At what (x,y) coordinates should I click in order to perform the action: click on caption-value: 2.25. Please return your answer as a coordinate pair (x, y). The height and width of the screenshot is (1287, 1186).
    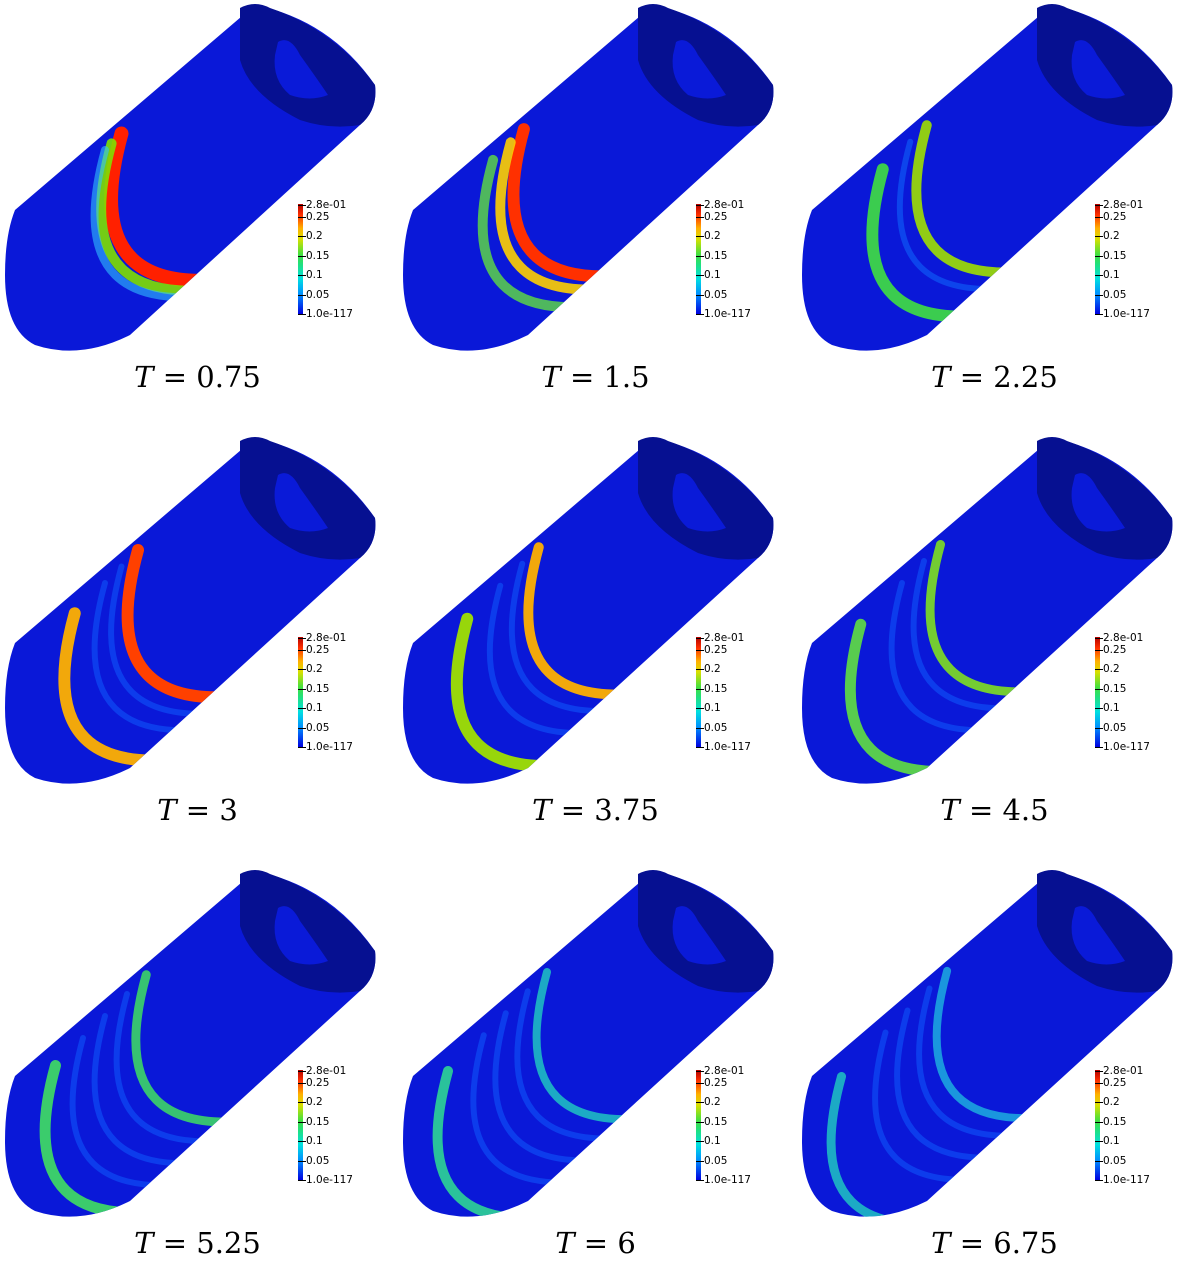
    Looking at the image, I should click on (1025, 377).